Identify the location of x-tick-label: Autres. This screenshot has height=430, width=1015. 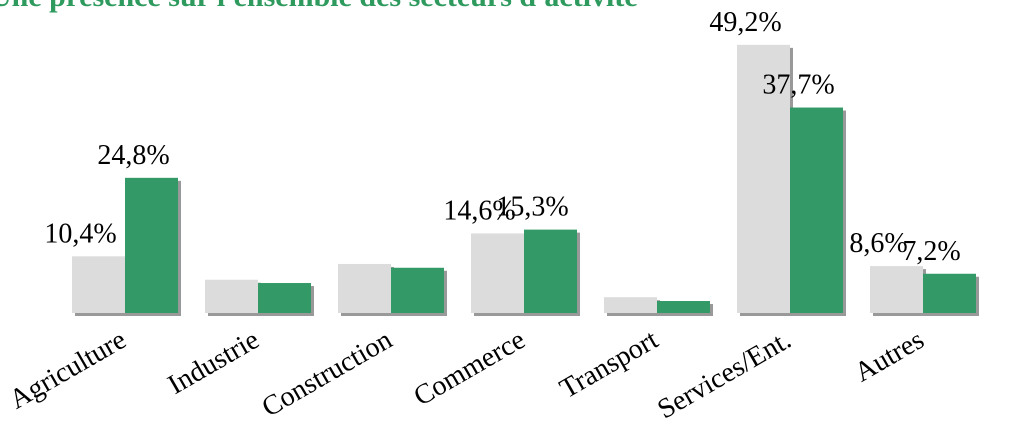
(889, 356).